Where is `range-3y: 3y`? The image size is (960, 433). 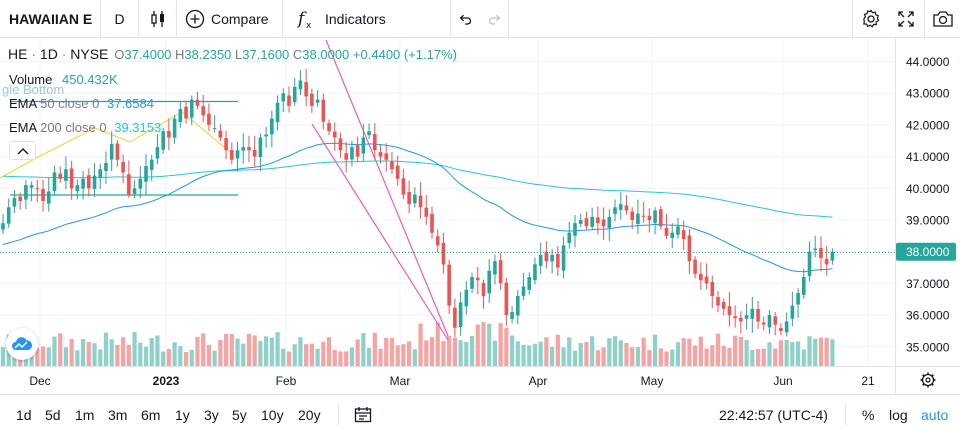
range-3y: 3y is located at coordinates (211, 415).